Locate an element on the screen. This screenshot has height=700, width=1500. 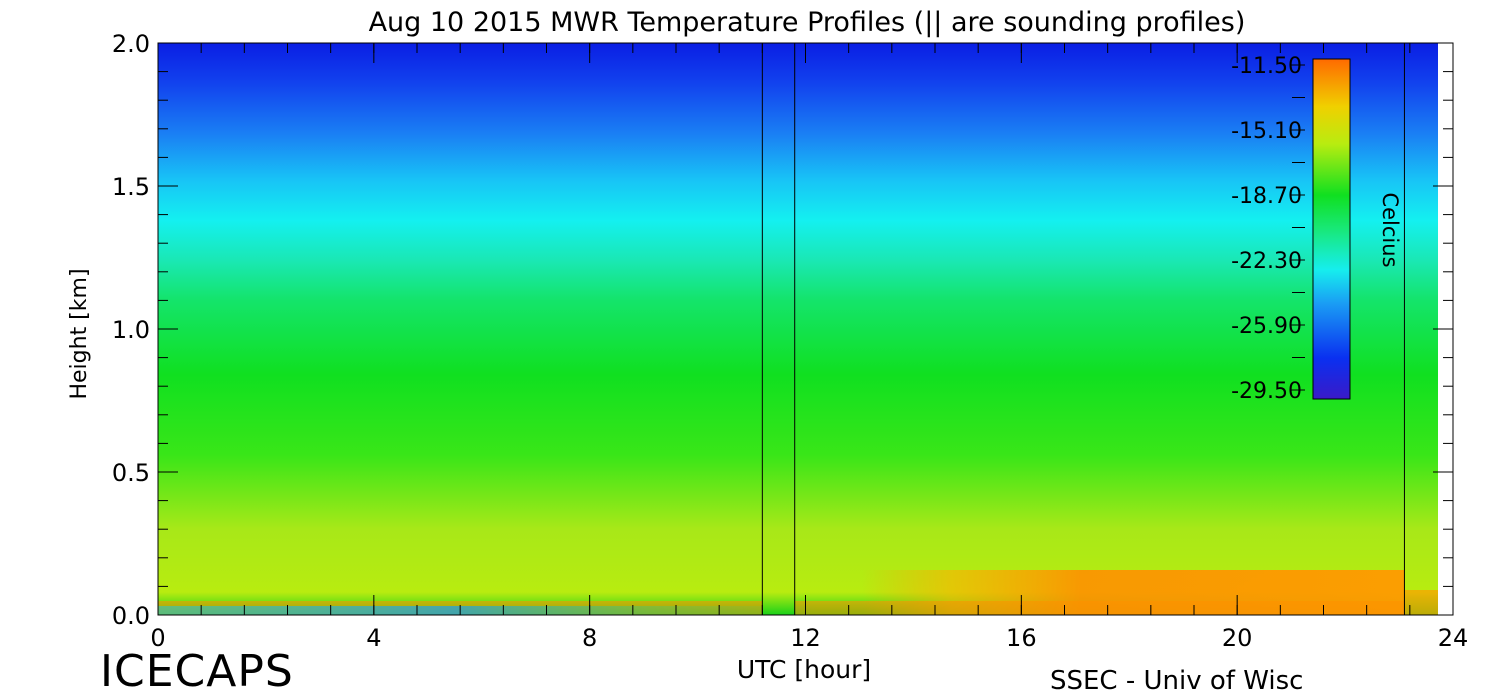
colorbar-tick-label-3: -22.30 is located at coordinates (1266, 261).